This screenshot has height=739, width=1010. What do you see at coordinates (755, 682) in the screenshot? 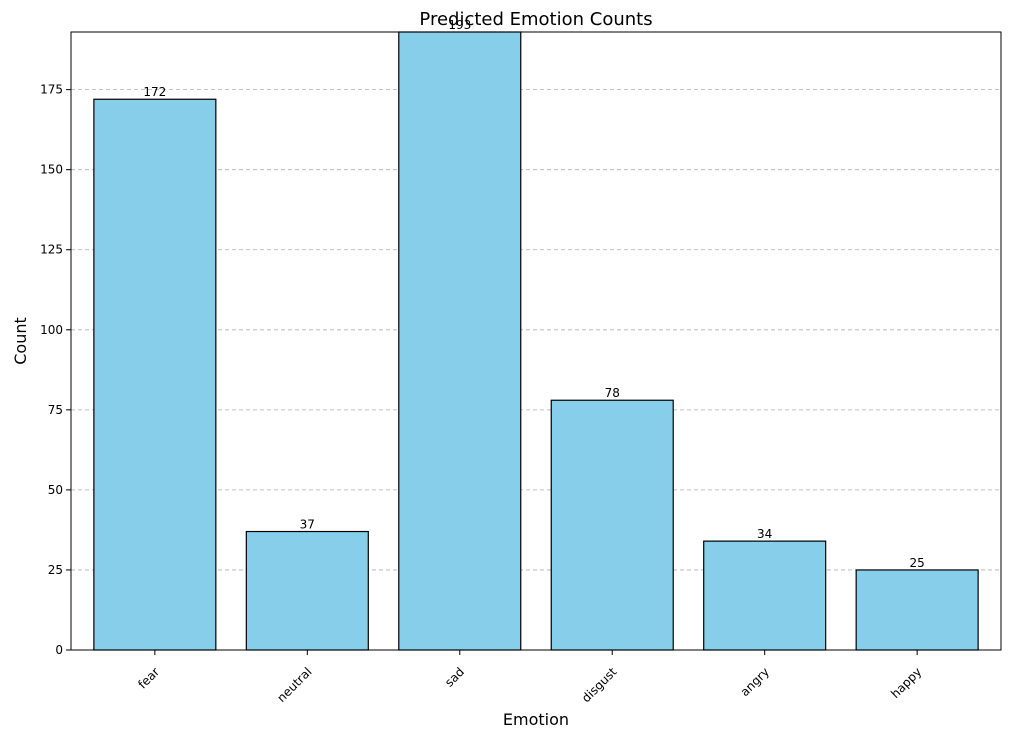
I see `x-tick-label-angry: angry` at bounding box center [755, 682].